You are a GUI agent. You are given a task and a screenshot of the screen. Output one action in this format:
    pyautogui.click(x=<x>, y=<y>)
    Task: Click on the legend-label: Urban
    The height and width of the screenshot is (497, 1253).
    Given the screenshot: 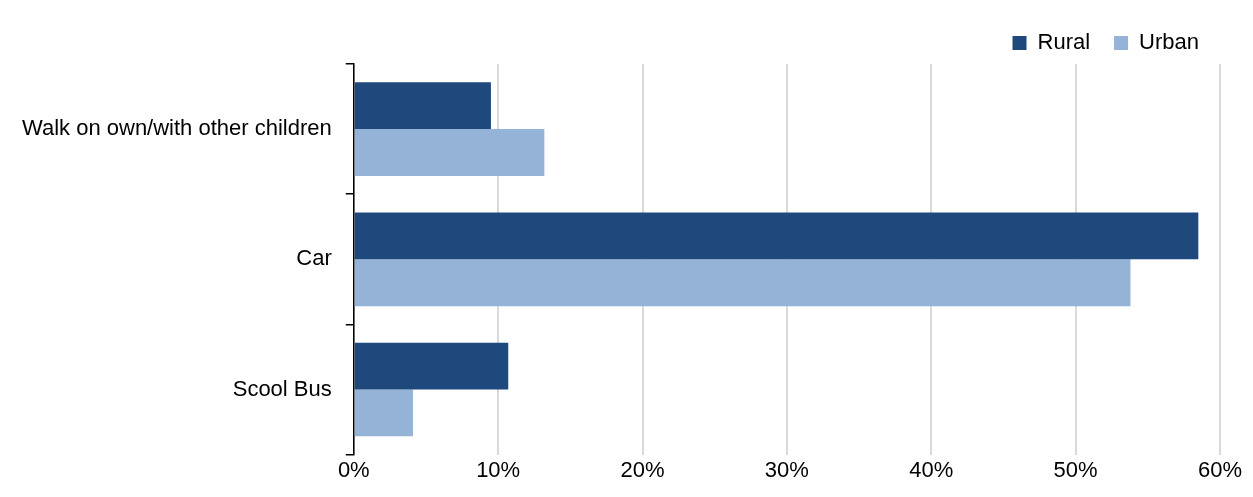 What is the action you would take?
    pyautogui.click(x=1169, y=42)
    